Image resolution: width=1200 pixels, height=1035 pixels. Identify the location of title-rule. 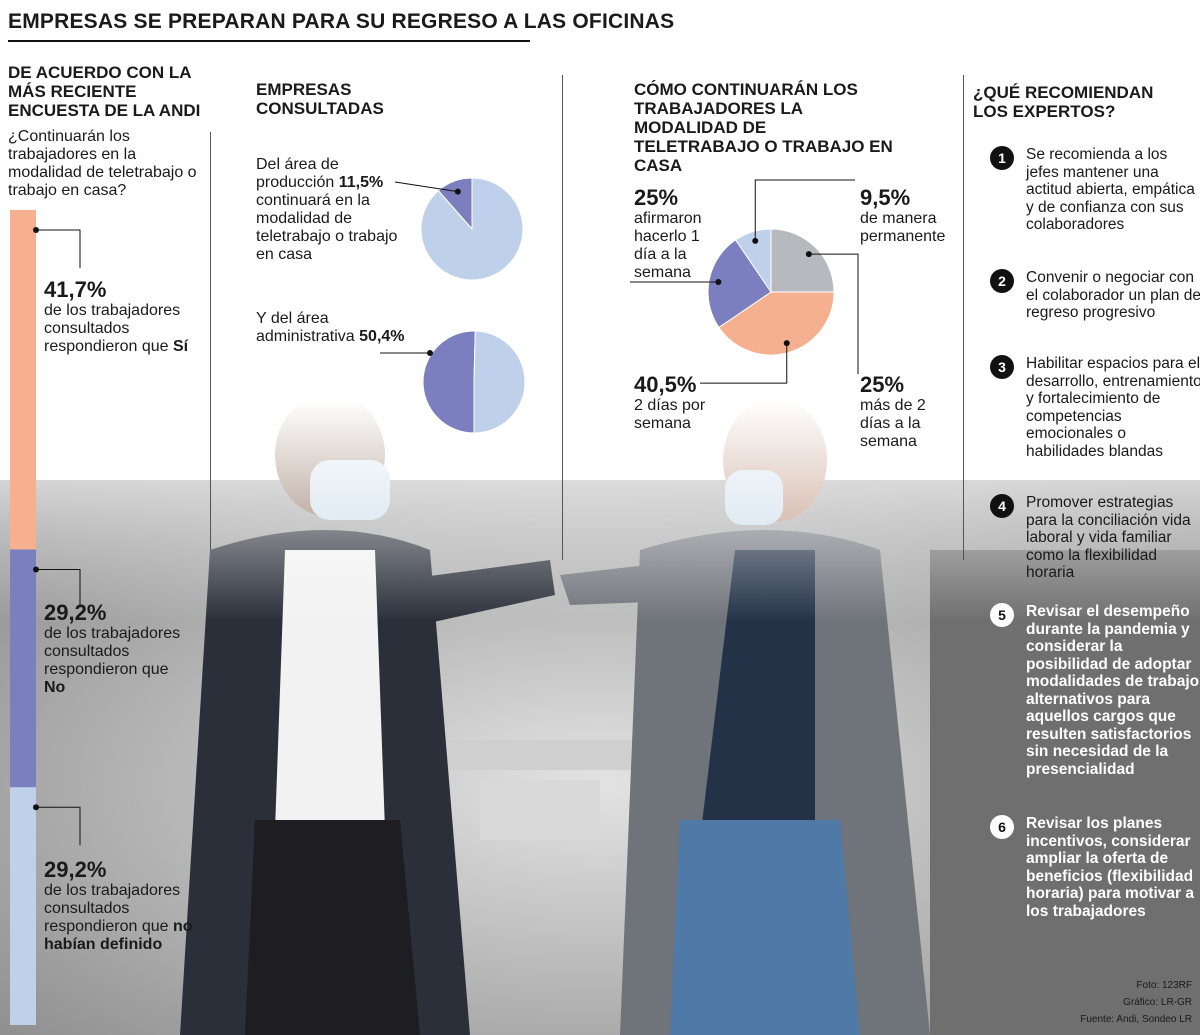
(269, 41).